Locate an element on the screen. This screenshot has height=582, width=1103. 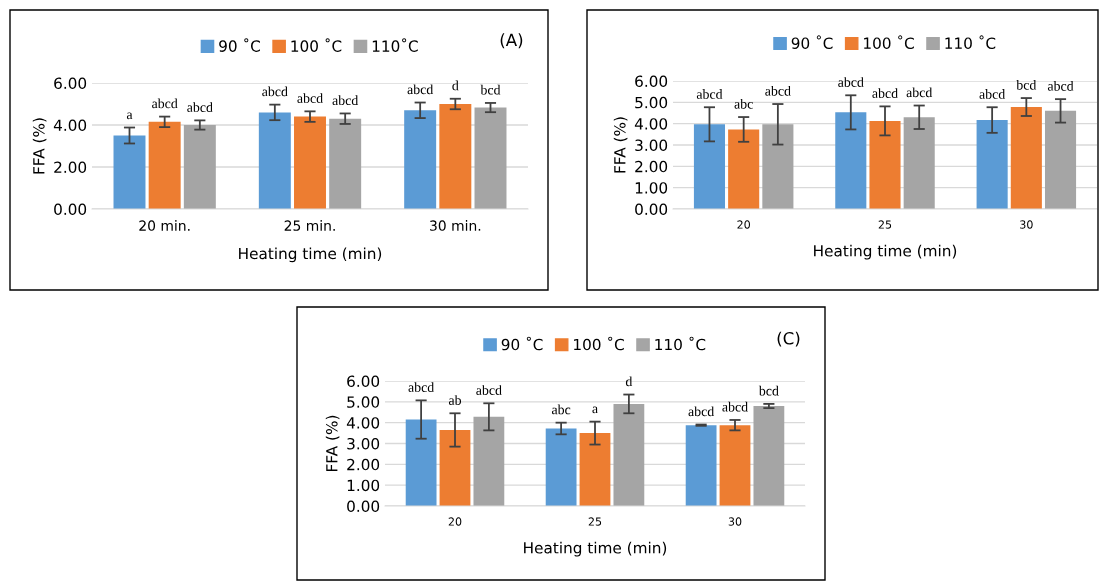
x-tick-label: 30 min. is located at coordinates (455, 225).